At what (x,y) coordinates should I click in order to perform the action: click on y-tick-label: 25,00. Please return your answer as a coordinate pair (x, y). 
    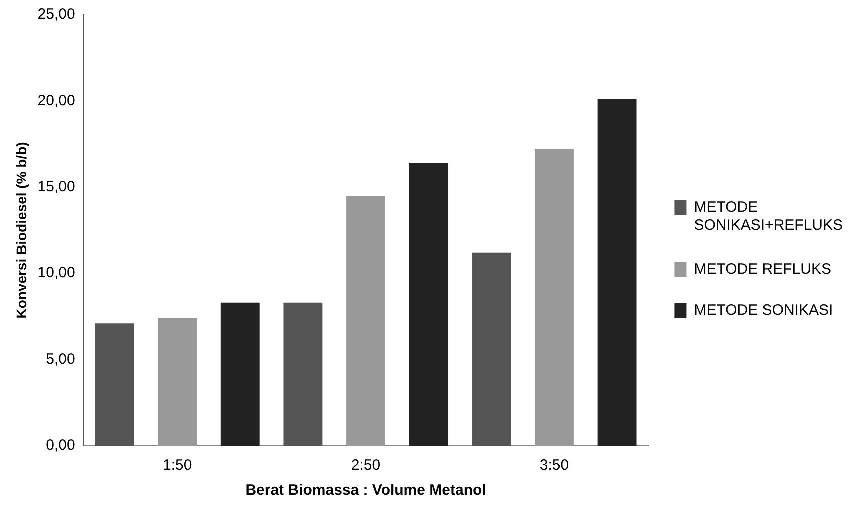
    Looking at the image, I should click on (57, 15).